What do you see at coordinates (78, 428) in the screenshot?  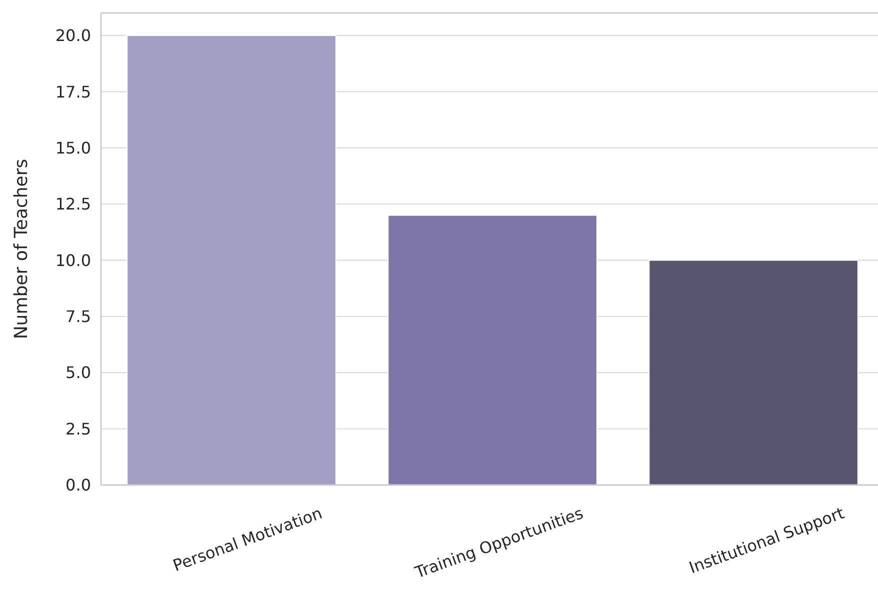 I see `y-tick-label: 2.5` at bounding box center [78, 428].